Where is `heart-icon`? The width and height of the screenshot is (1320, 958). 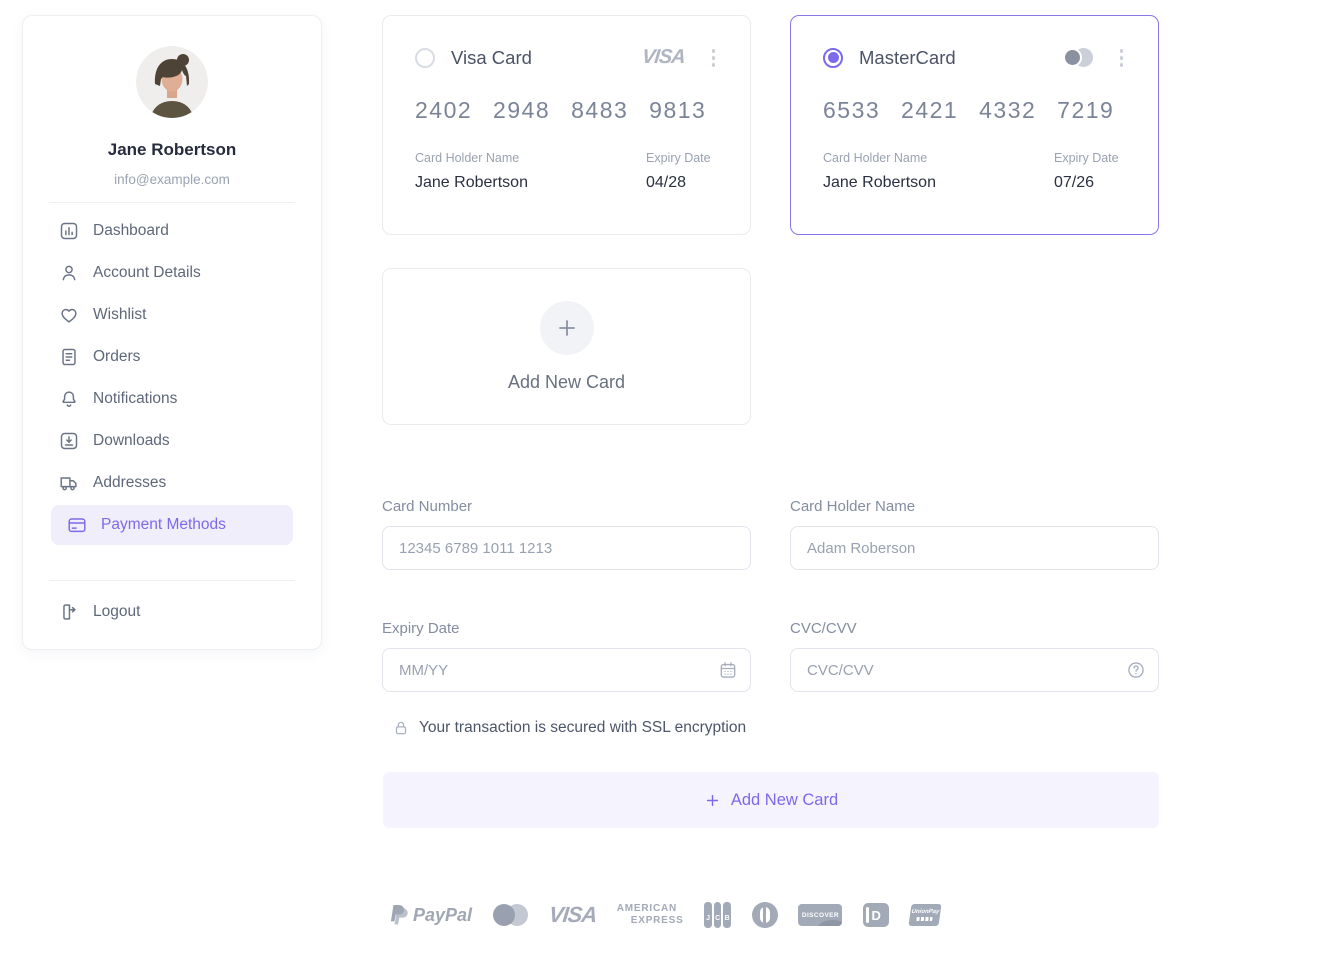 heart-icon is located at coordinates (69, 315).